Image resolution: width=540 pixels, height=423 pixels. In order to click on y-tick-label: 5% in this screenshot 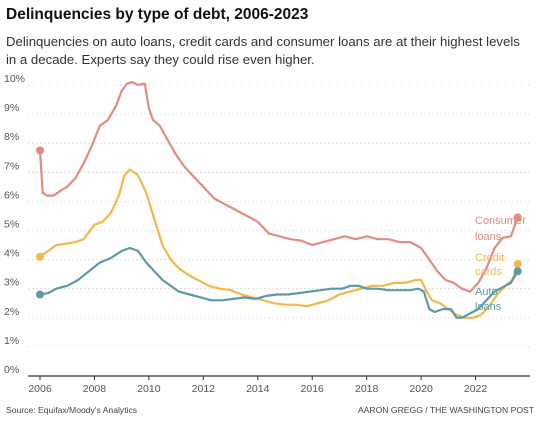, I will do `click(11, 225)`.